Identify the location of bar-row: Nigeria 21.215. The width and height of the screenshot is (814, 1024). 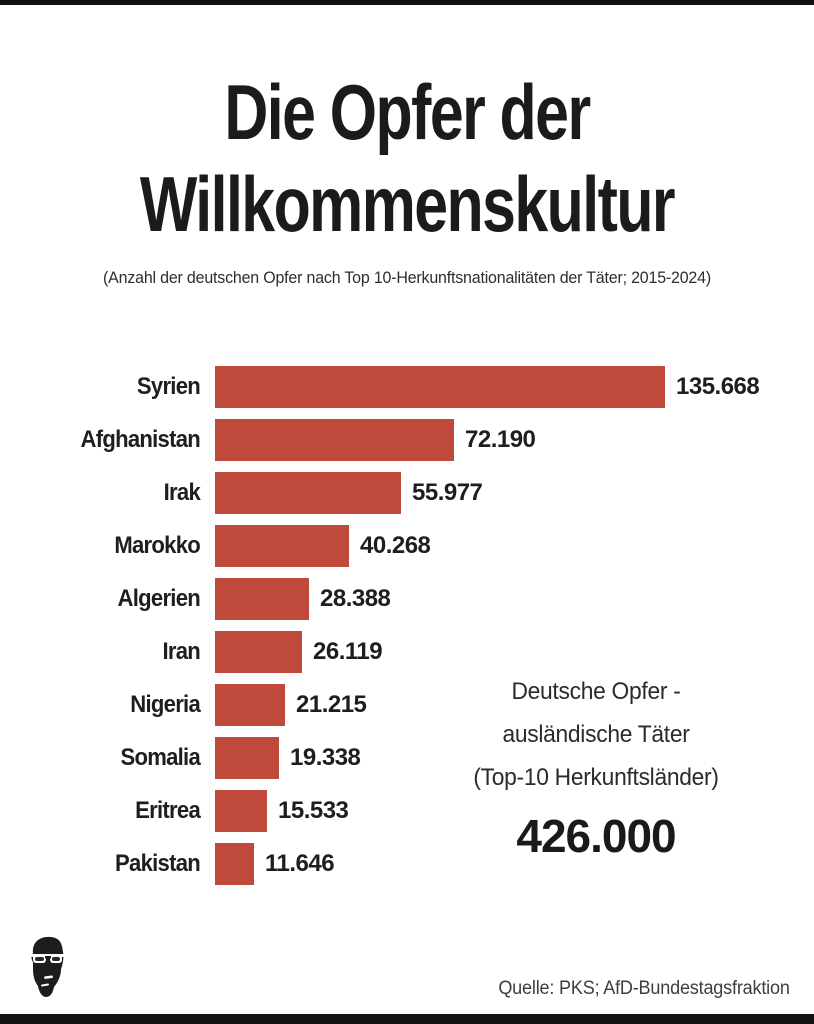
(407, 705).